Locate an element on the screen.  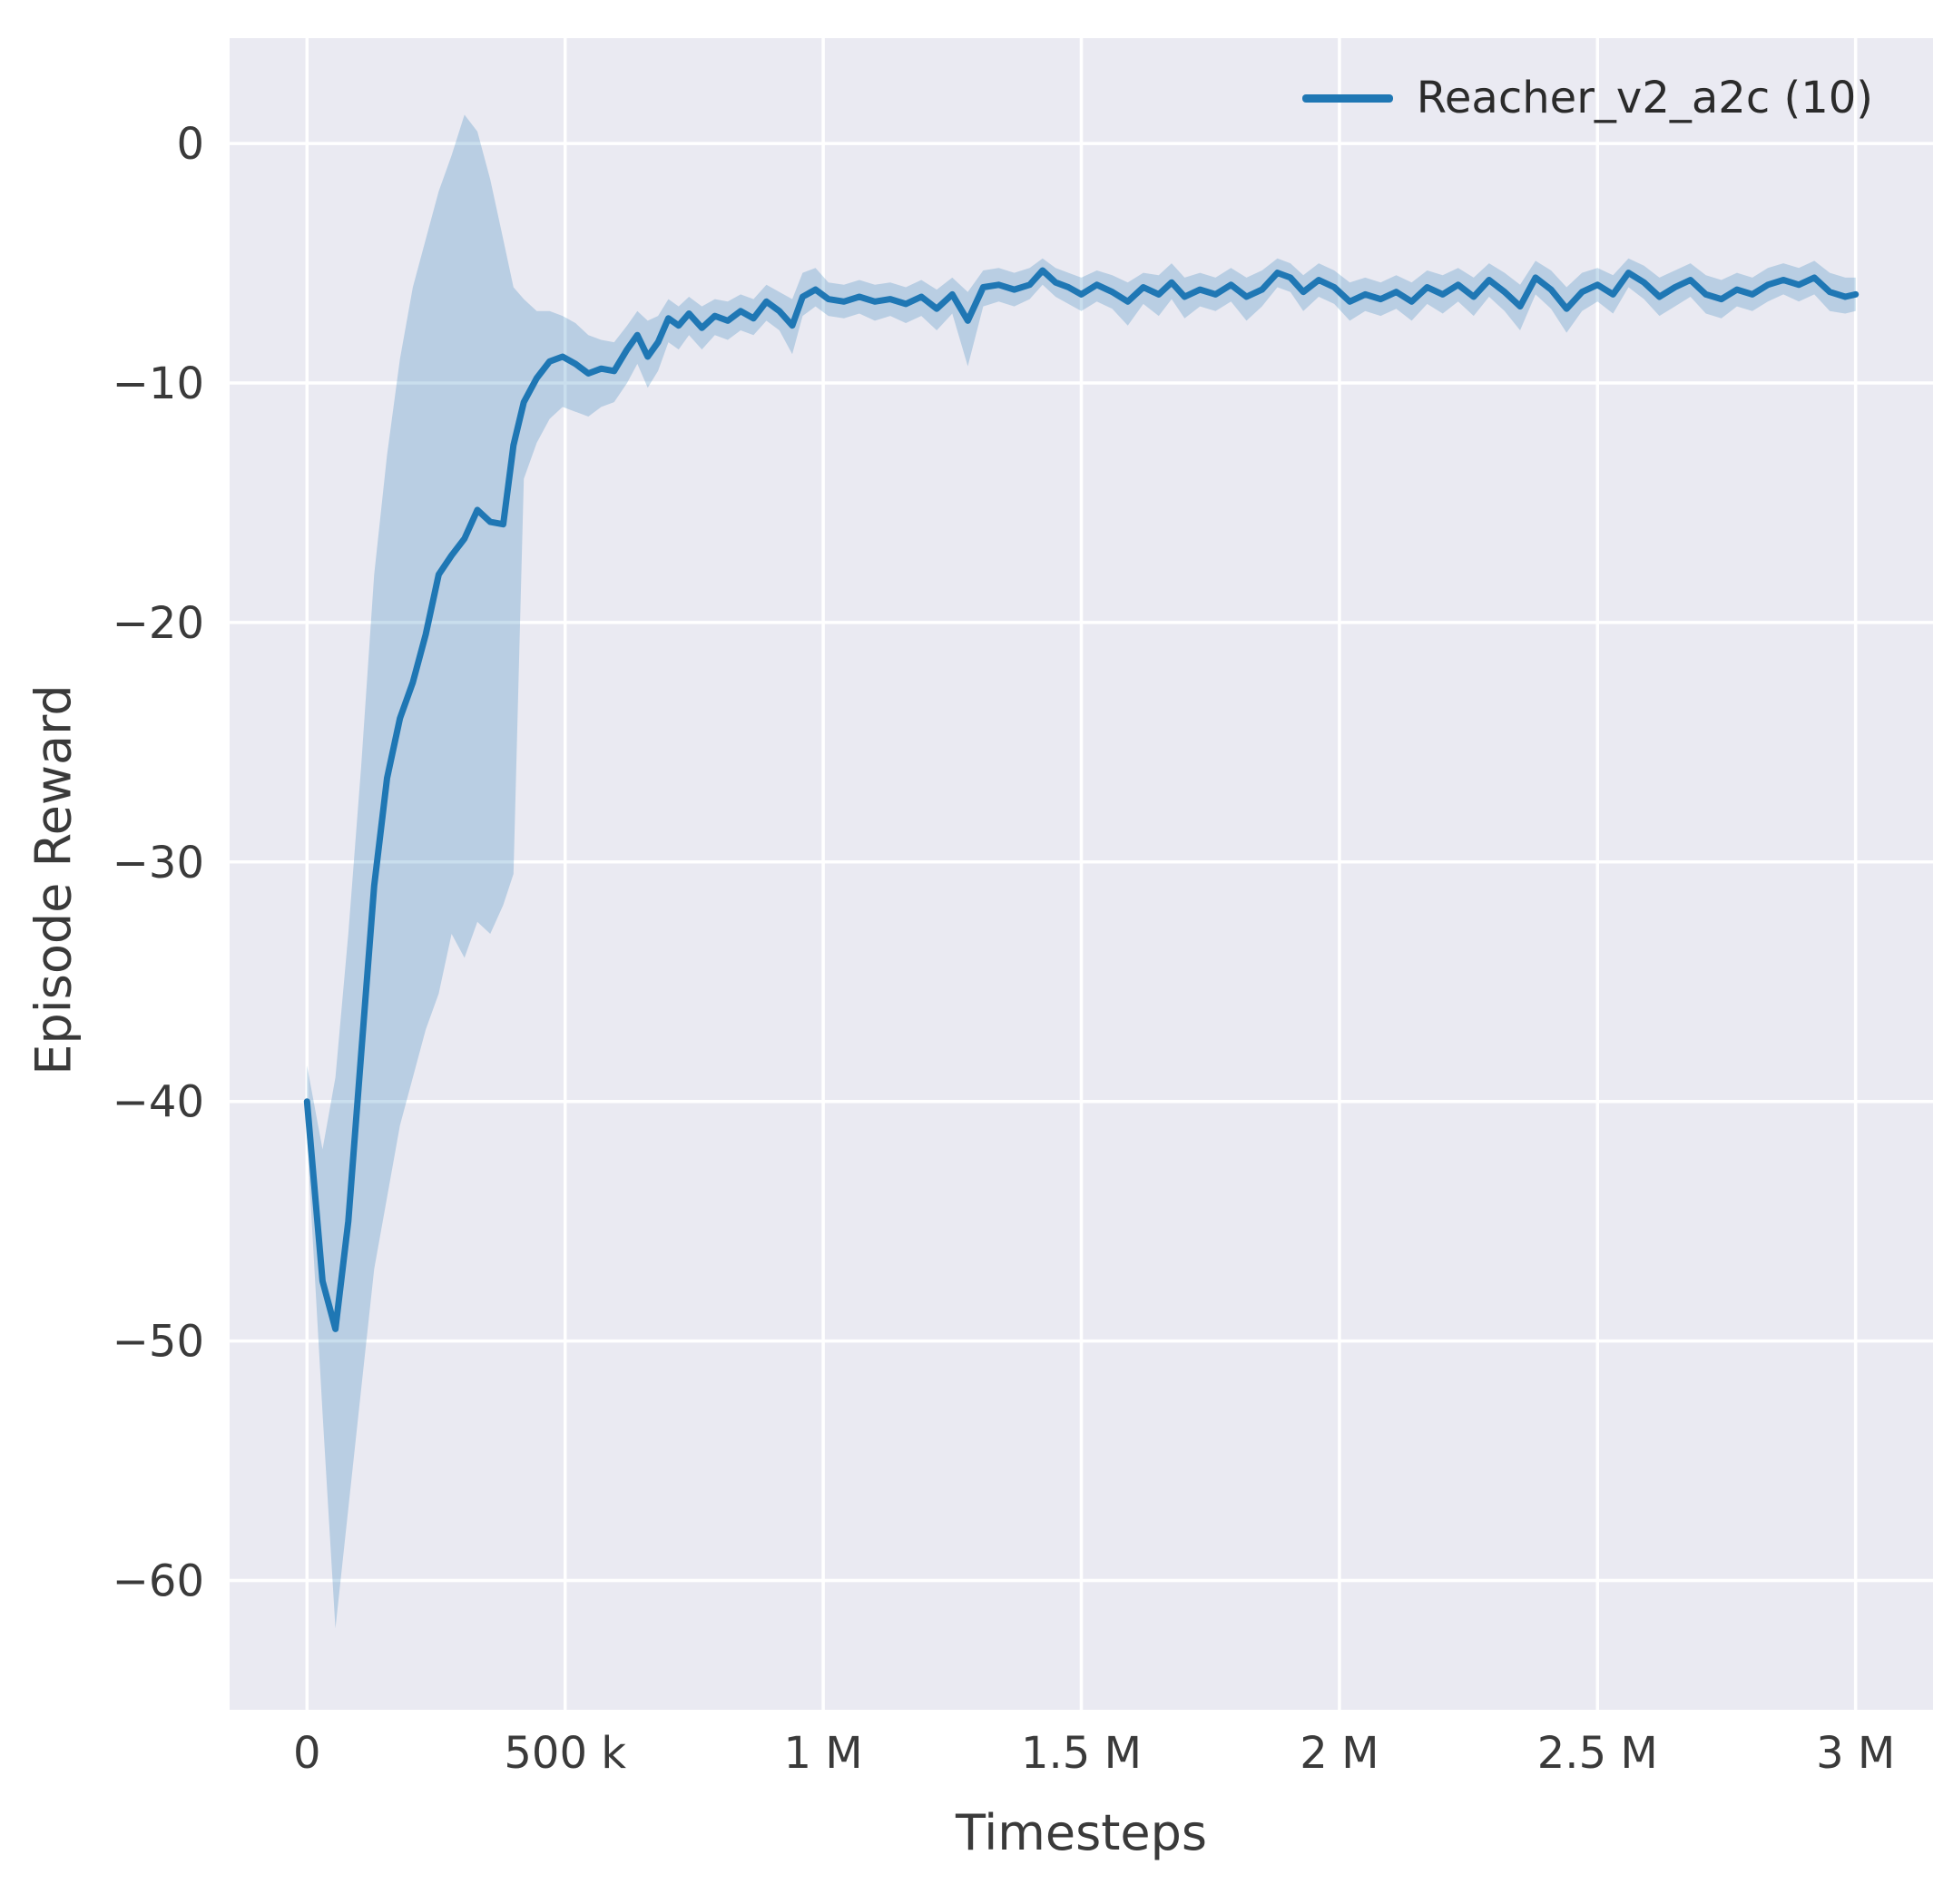
y-axis-label: Episode Reward is located at coordinates (54, 879).